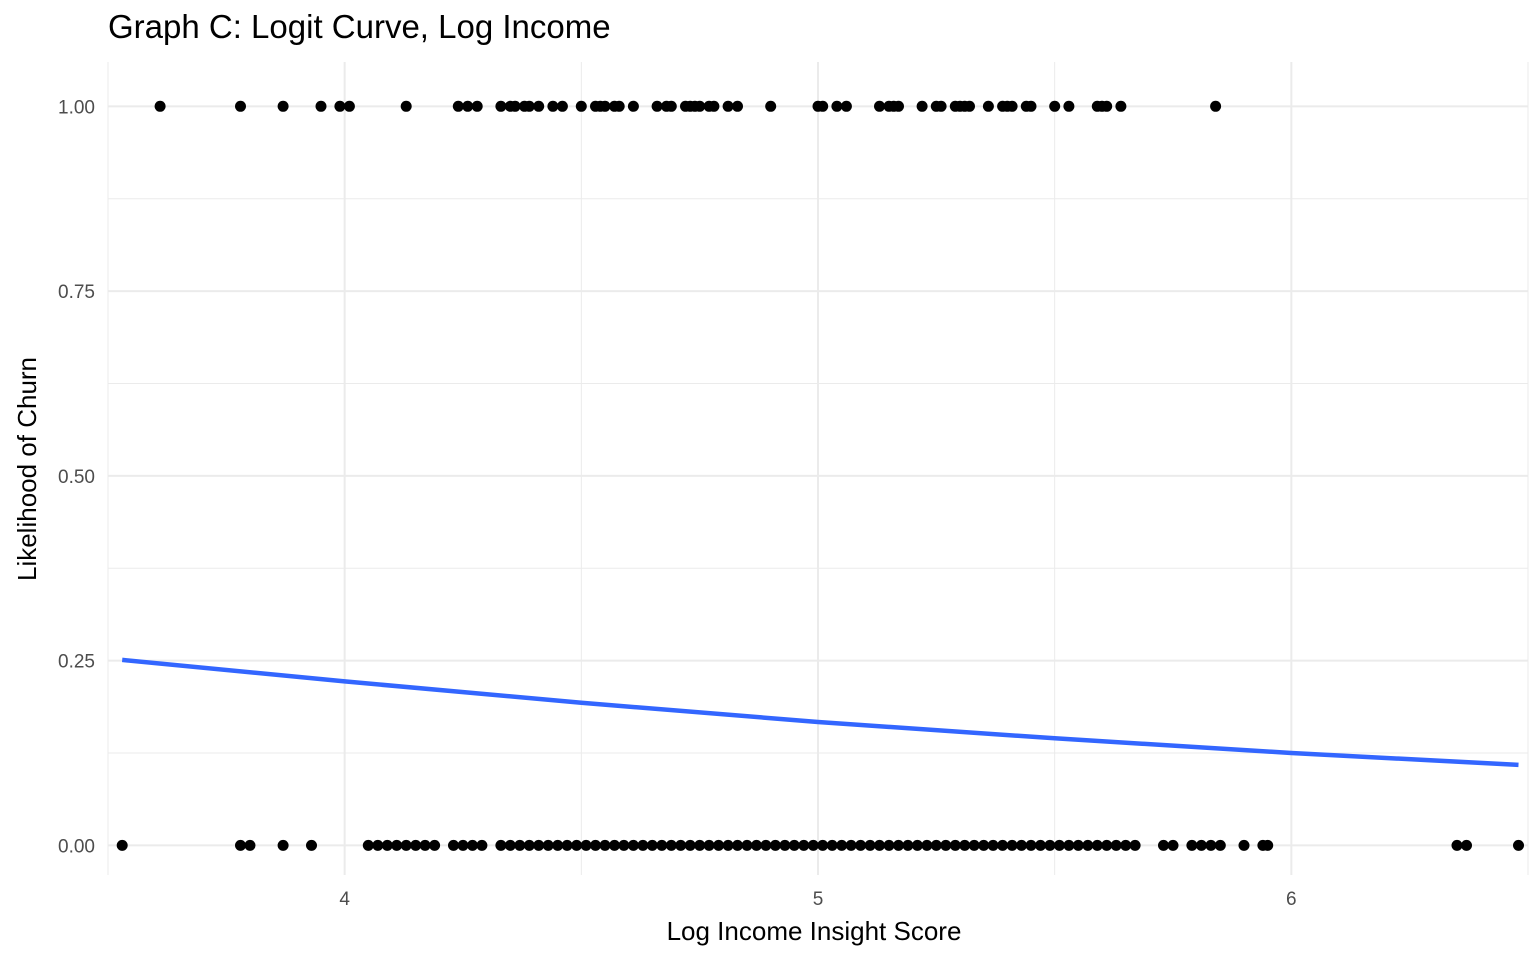  I want to click on y-tick-label: 0.75, so click(76, 292).